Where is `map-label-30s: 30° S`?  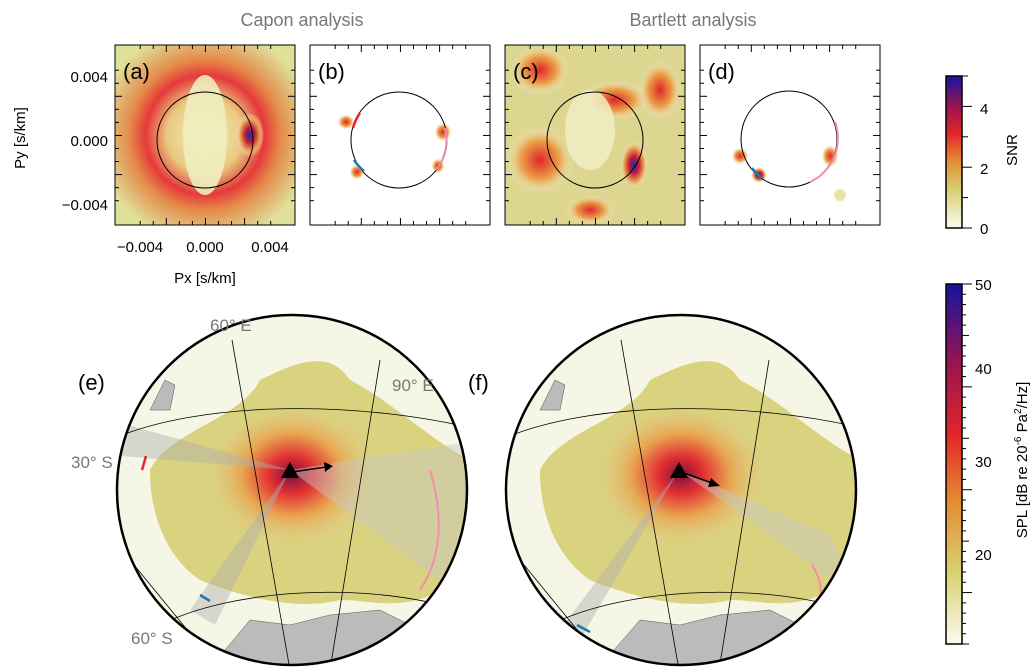 map-label-30s: 30° S is located at coordinates (92, 462).